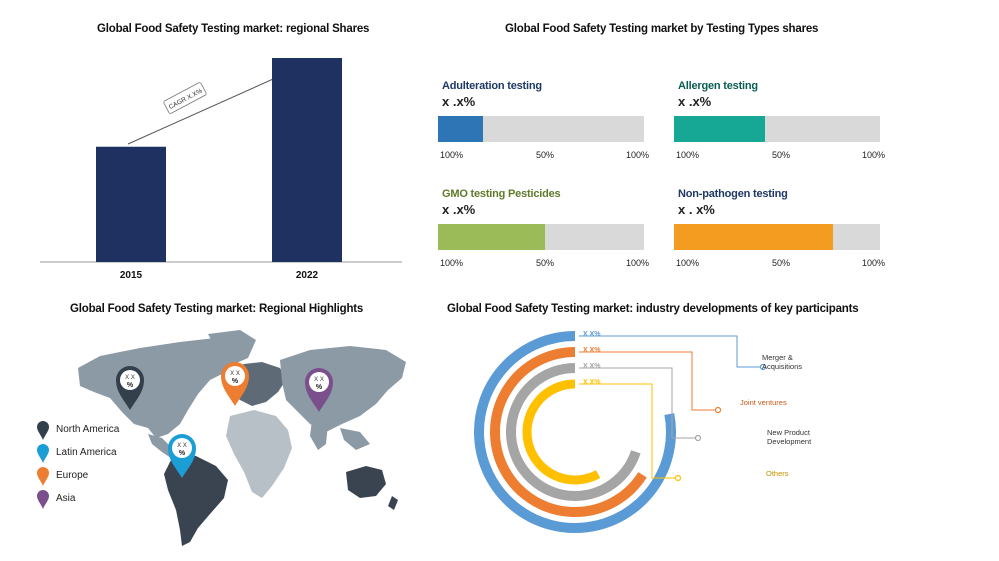 This screenshot has width=999, height=561. What do you see at coordinates (88, 429) in the screenshot?
I see `legend-label: North America` at bounding box center [88, 429].